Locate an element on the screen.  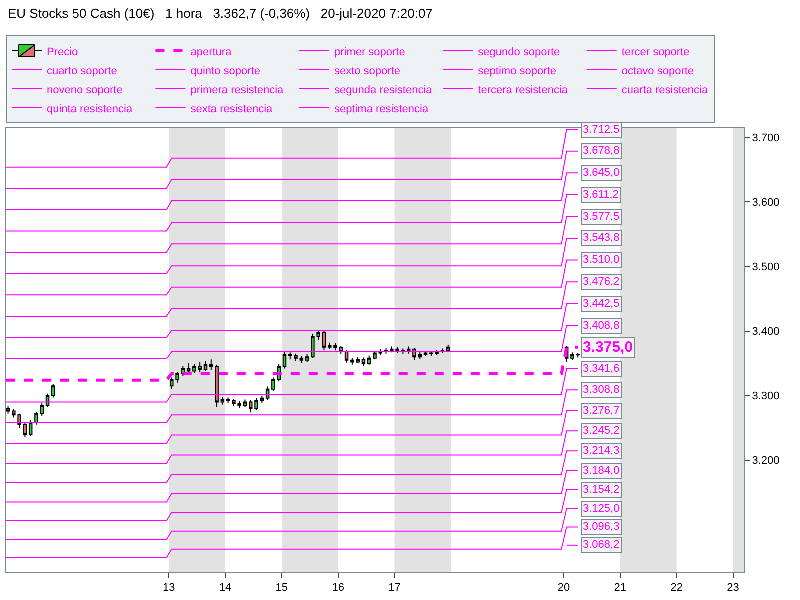
x-tick-label: 21 is located at coordinates (620, 588).